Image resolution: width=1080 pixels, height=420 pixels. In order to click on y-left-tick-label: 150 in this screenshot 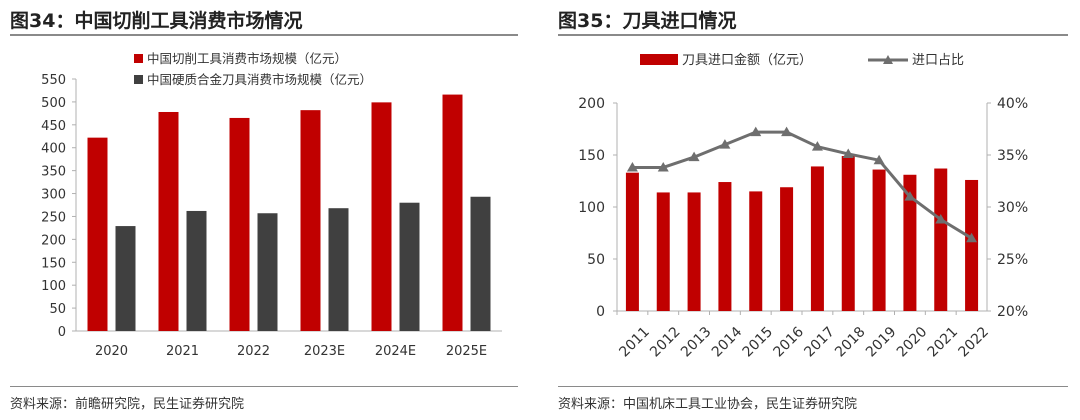, I will do `click(591, 156)`.